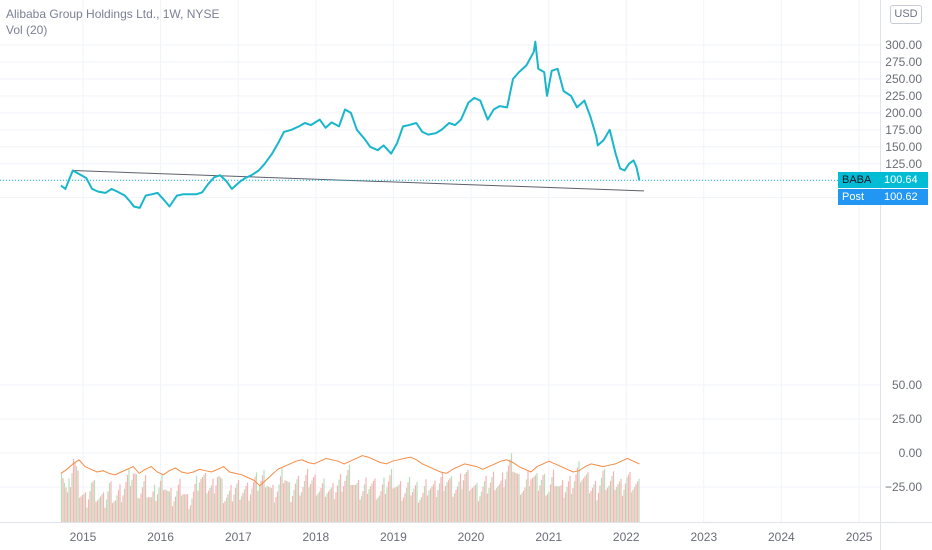 Image resolution: width=932 pixels, height=550 pixels. Describe the element at coordinates (906, 14) in the screenshot. I see `currency-button: USD` at that location.